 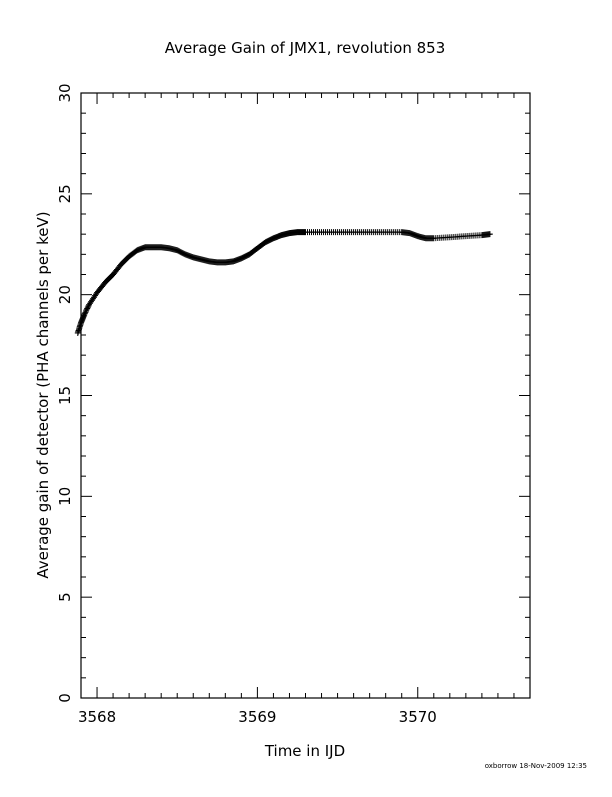 I want to click on y-tick-label: 20, so click(x=65, y=294).